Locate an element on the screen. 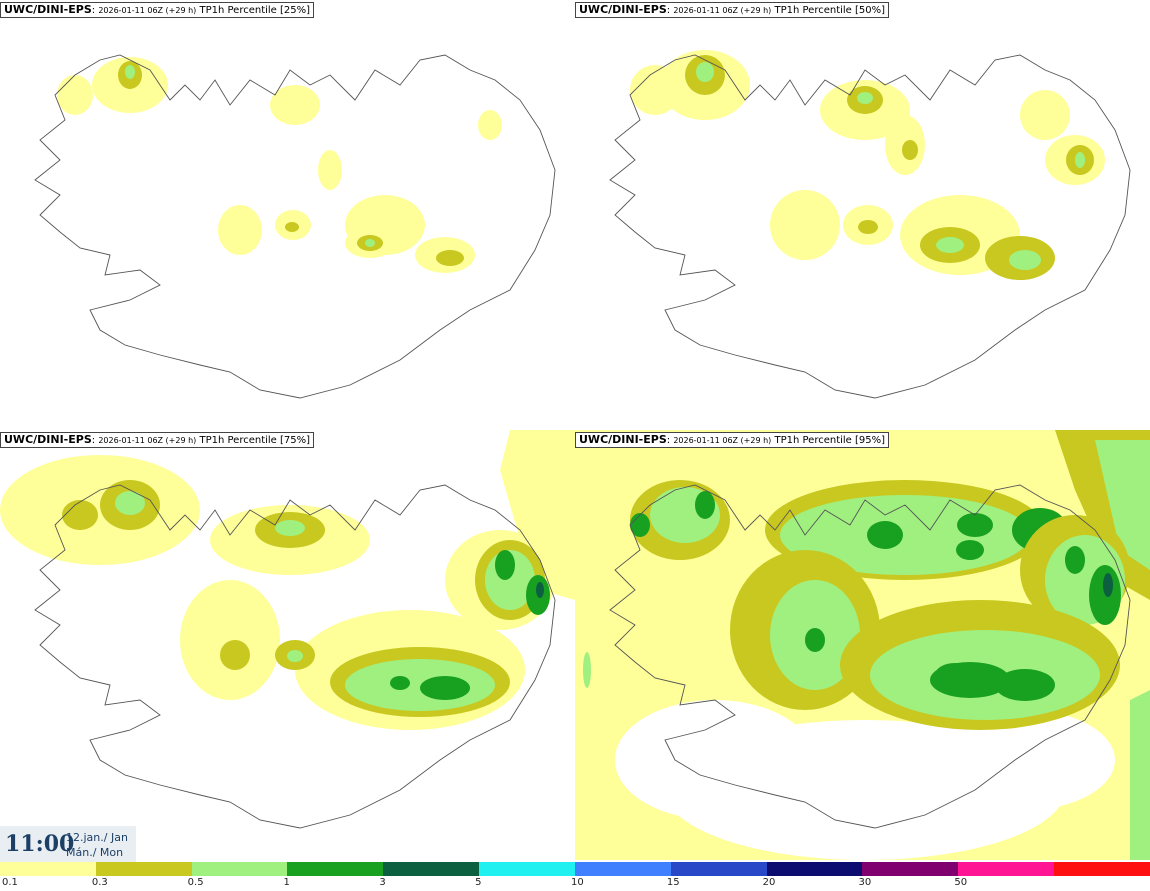 This screenshot has width=1150, height=891. valid-time-clock: 11:00 is located at coordinates (40, 844).